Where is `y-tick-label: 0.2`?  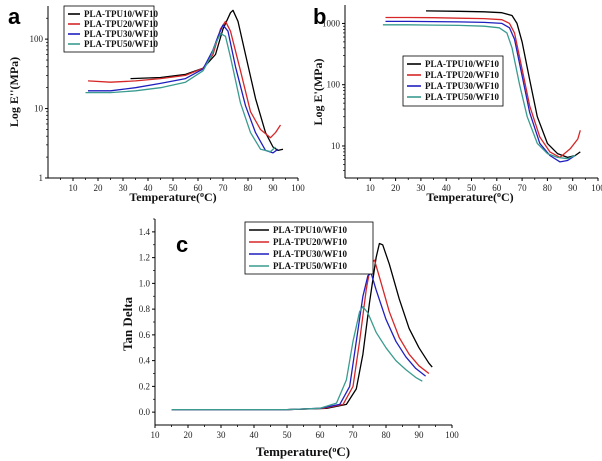
y-tick-label: 0.2 is located at coordinates (144, 386).